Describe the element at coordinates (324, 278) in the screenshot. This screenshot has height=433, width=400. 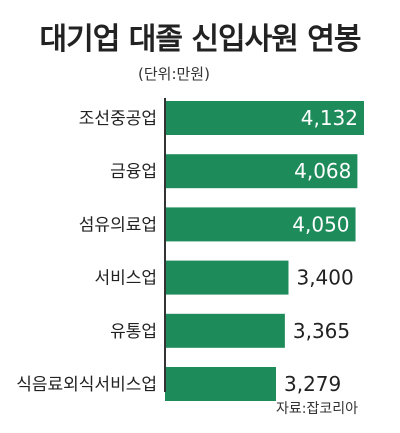
I see `value-label: 3,400` at that location.